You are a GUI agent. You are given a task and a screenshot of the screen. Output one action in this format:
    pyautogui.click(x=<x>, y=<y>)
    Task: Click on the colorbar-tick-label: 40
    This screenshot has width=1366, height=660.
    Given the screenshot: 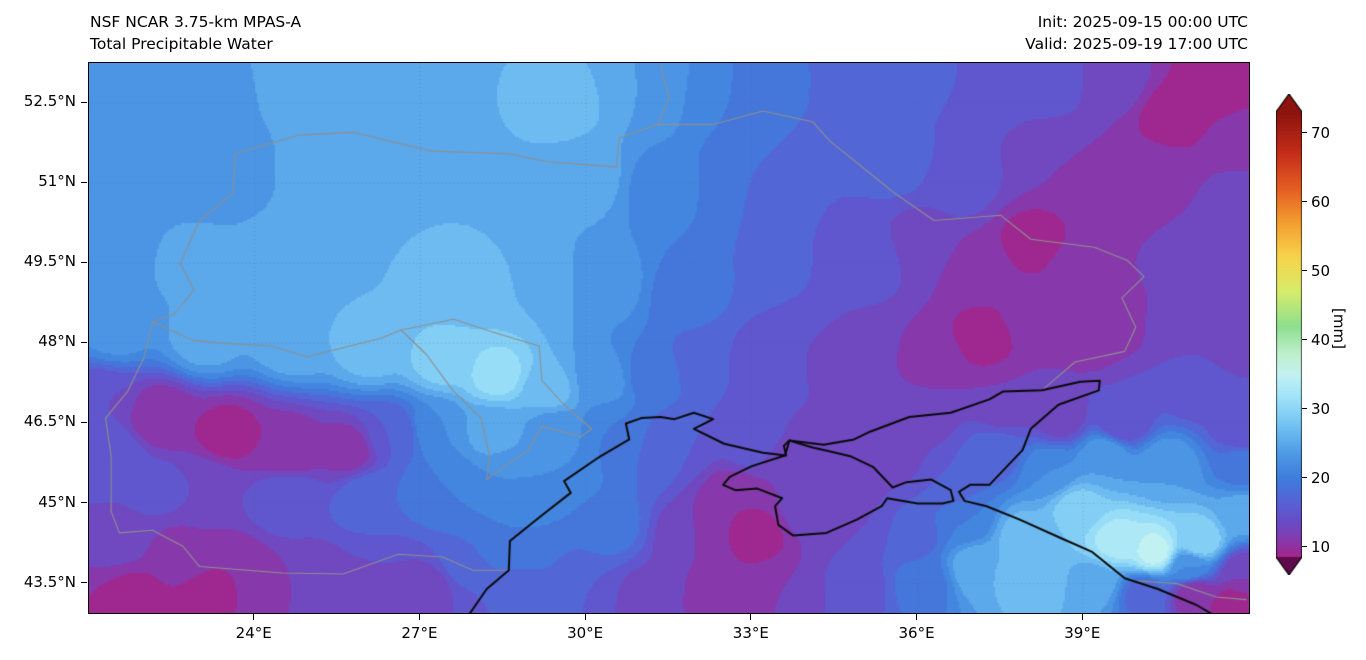 What is the action you would take?
    pyautogui.click(x=1321, y=339)
    